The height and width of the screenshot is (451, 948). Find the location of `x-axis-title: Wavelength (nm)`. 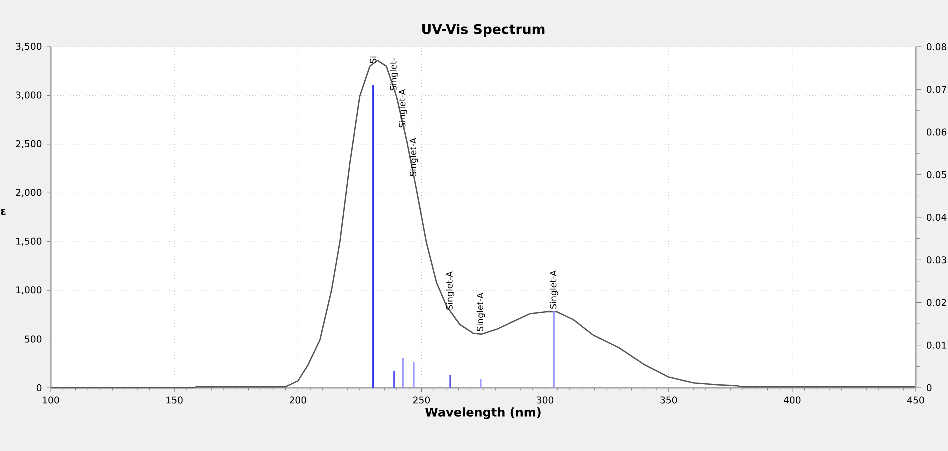

x-axis-title: Wavelength (nm) is located at coordinates (483, 414).